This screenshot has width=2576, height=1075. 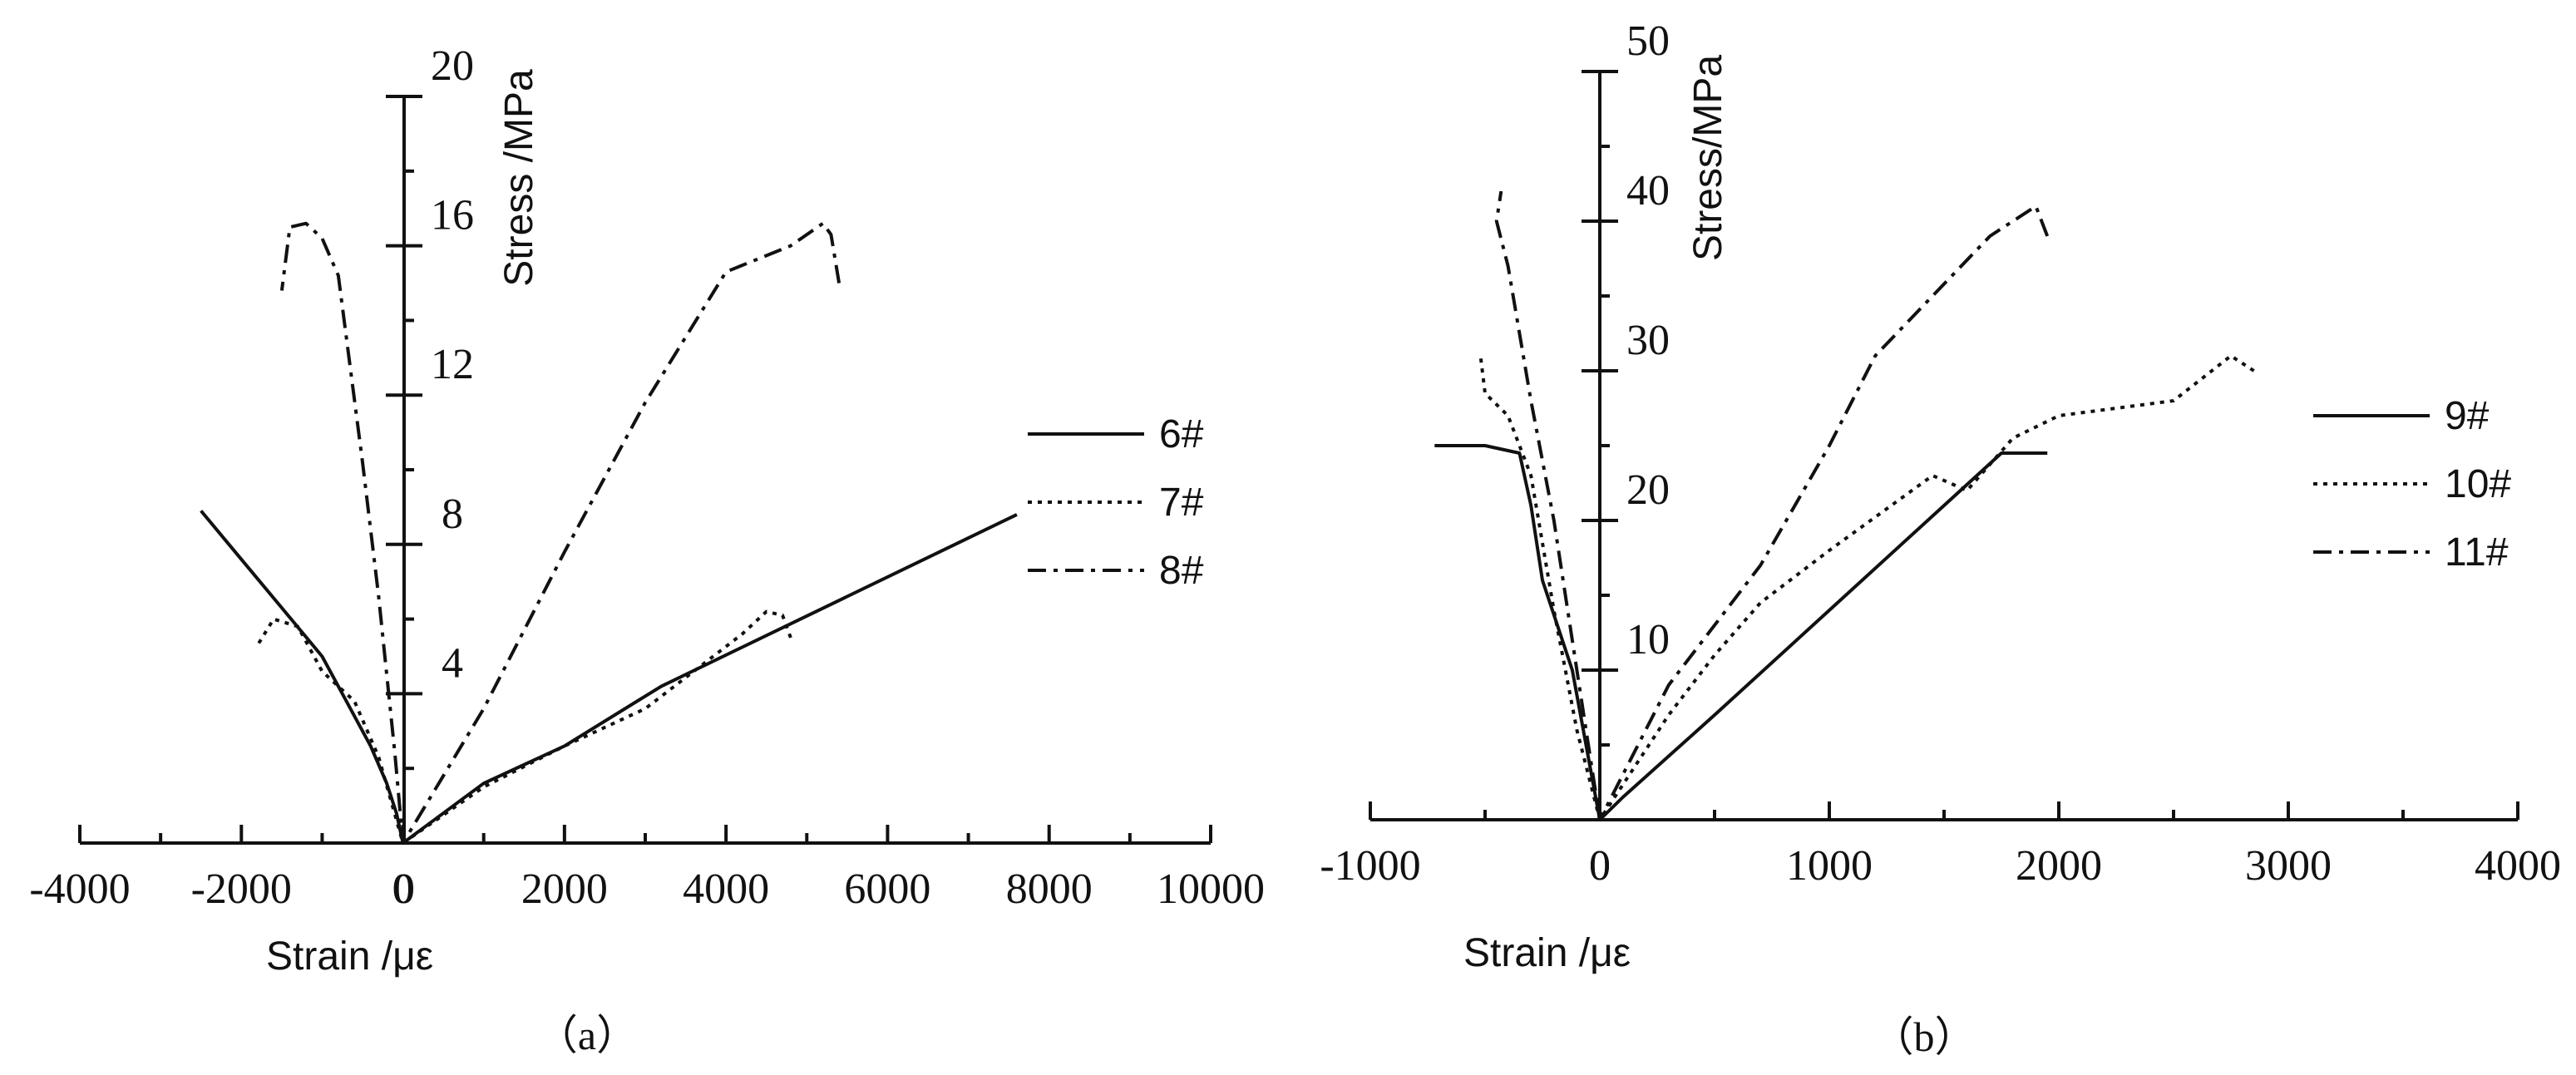 I want to click on x-tick-label: -4000, so click(x=79, y=889).